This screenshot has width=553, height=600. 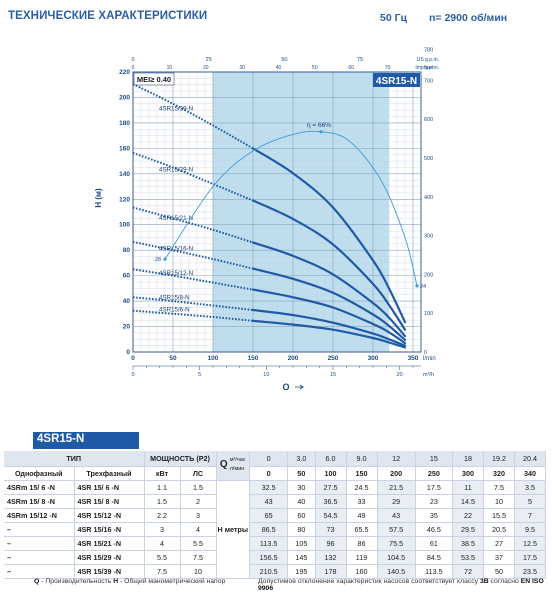 I want to click on cell-head: 73, so click(x=331, y=529).